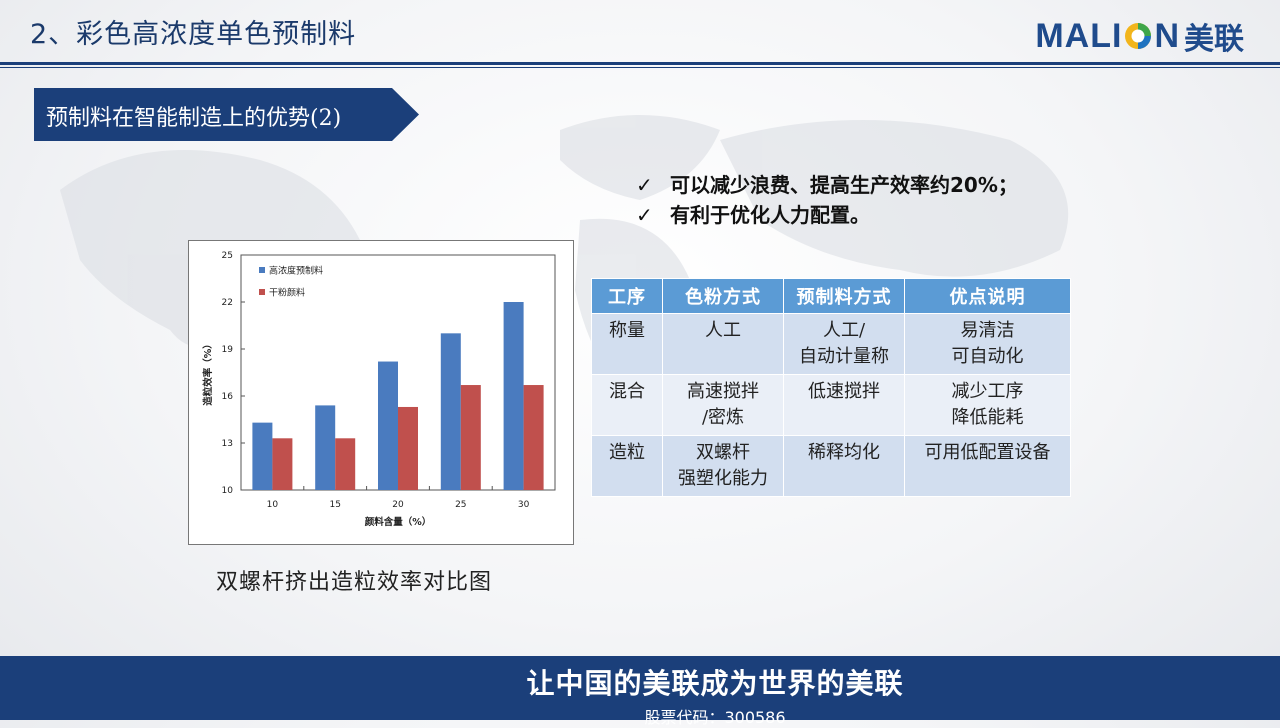 Image resolution: width=1280 pixels, height=728 pixels. What do you see at coordinates (723, 405) in the screenshot?
I see `table-cell: 高速搅拌/密炼` at bounding box center [723, 405].